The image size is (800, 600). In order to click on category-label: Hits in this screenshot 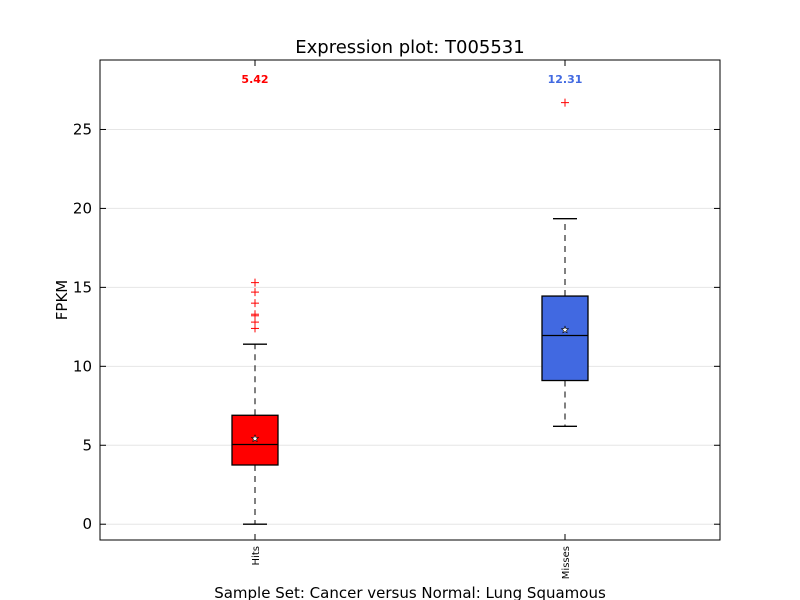, I will do `click(256, 555)`.